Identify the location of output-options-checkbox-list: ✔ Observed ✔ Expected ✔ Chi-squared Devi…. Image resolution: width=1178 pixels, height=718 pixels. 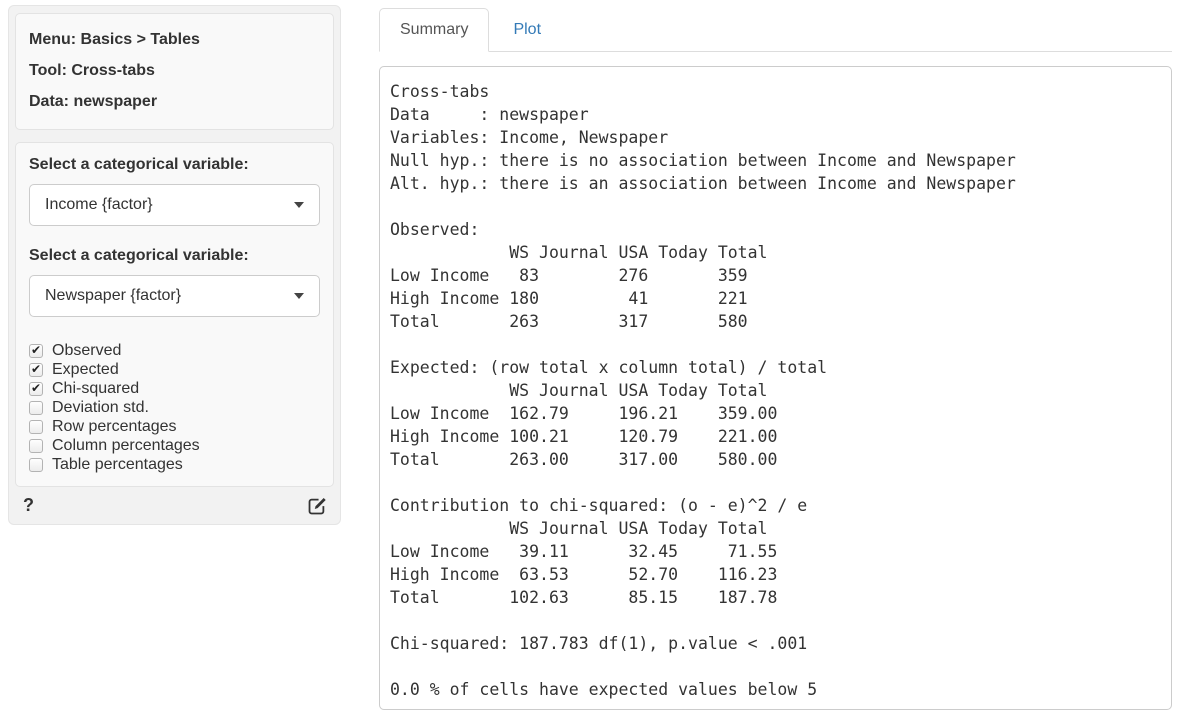
(174, 407).